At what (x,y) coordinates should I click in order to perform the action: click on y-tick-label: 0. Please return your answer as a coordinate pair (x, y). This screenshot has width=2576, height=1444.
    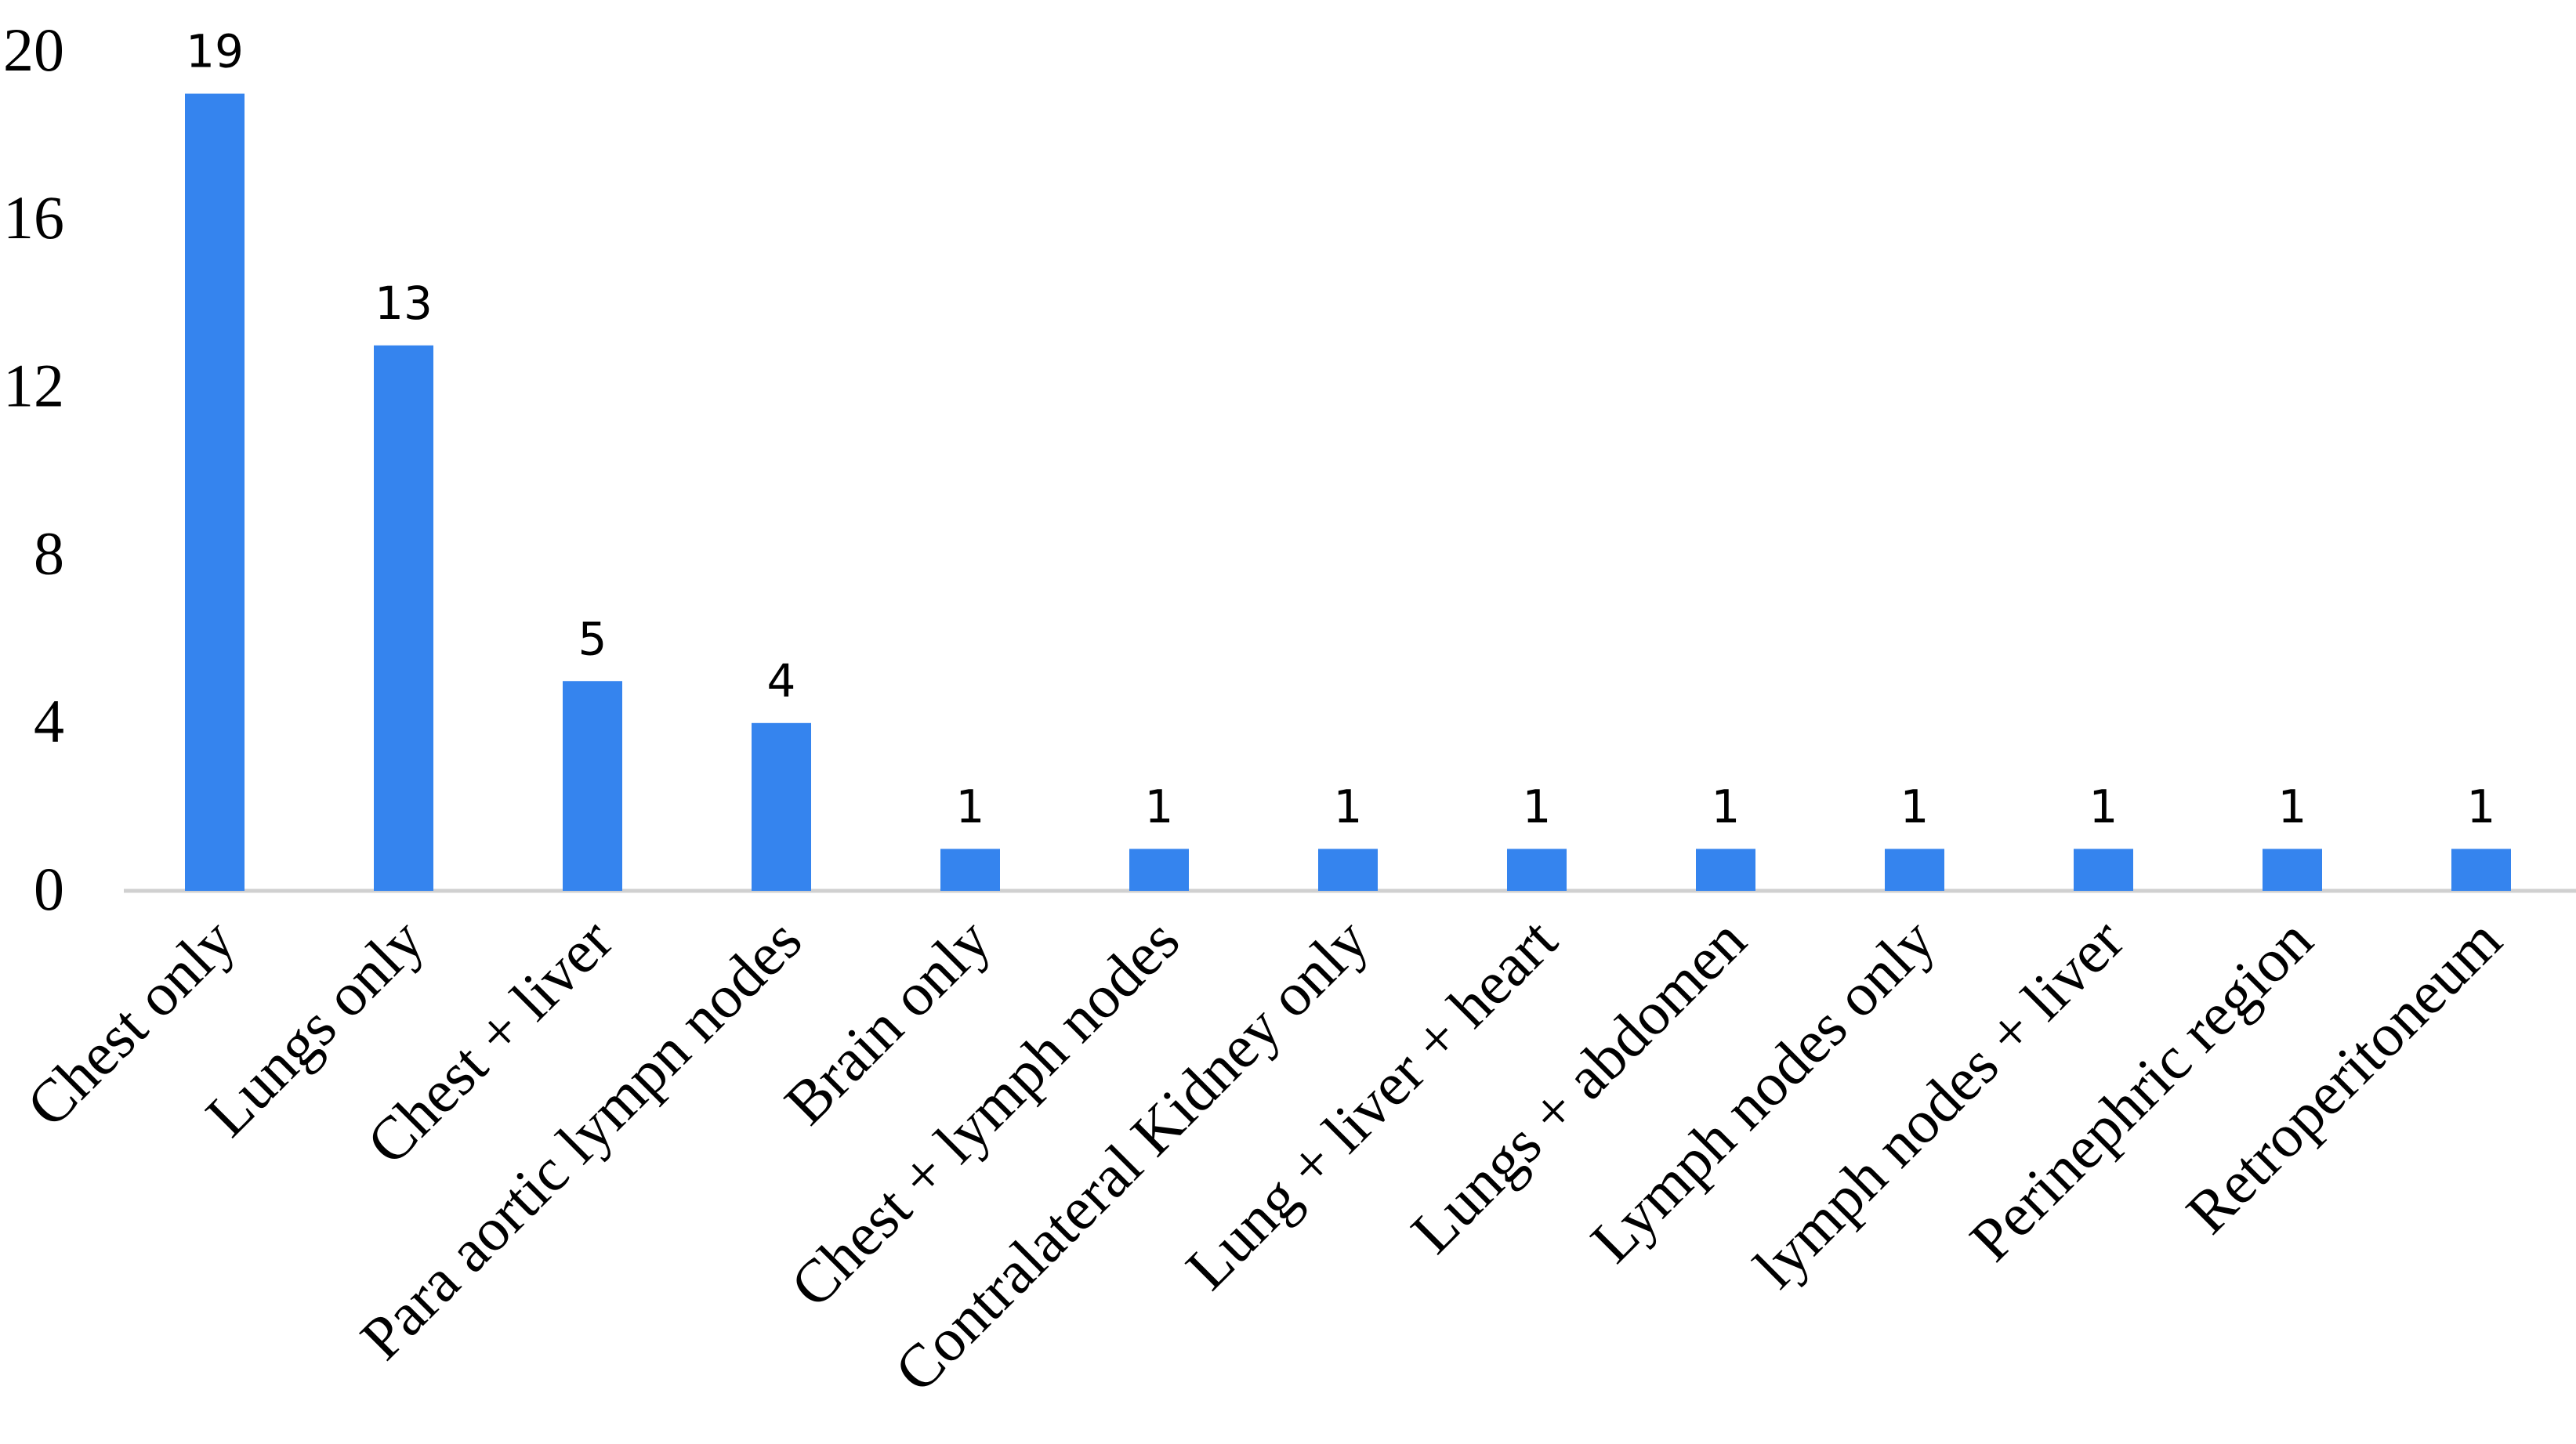
    Looking at the image, I should click on (49, 889).